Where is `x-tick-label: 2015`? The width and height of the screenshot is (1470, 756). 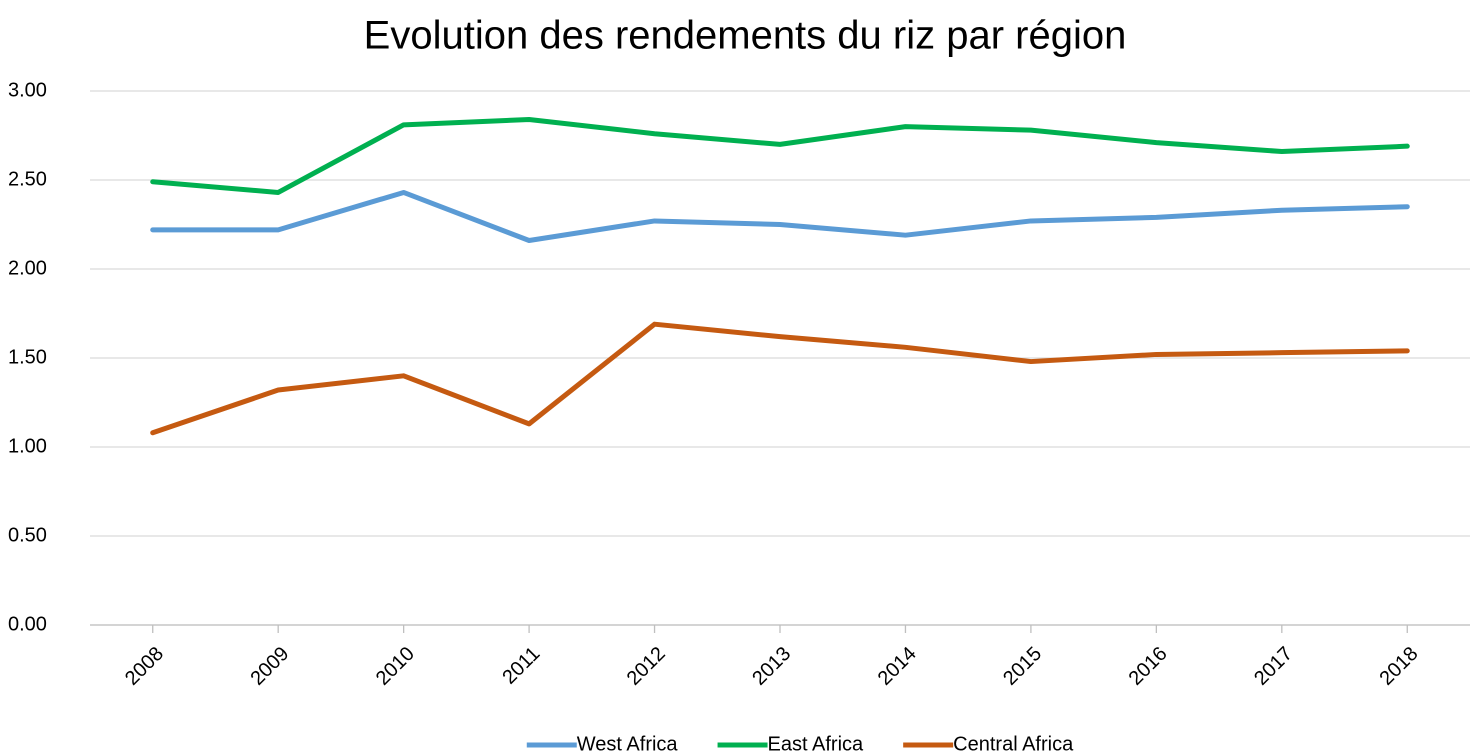
x-tick-label: 2015 is located at coordinates (1022, 666).